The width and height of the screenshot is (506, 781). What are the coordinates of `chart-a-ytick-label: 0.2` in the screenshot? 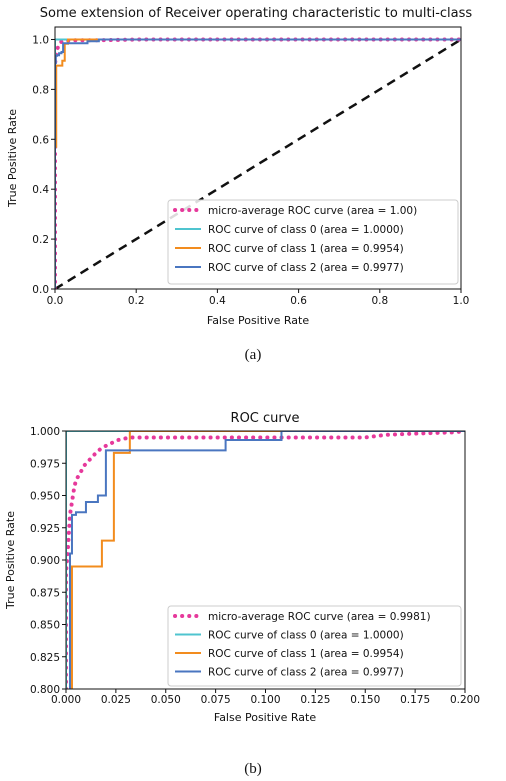 It's located at (40, 240).